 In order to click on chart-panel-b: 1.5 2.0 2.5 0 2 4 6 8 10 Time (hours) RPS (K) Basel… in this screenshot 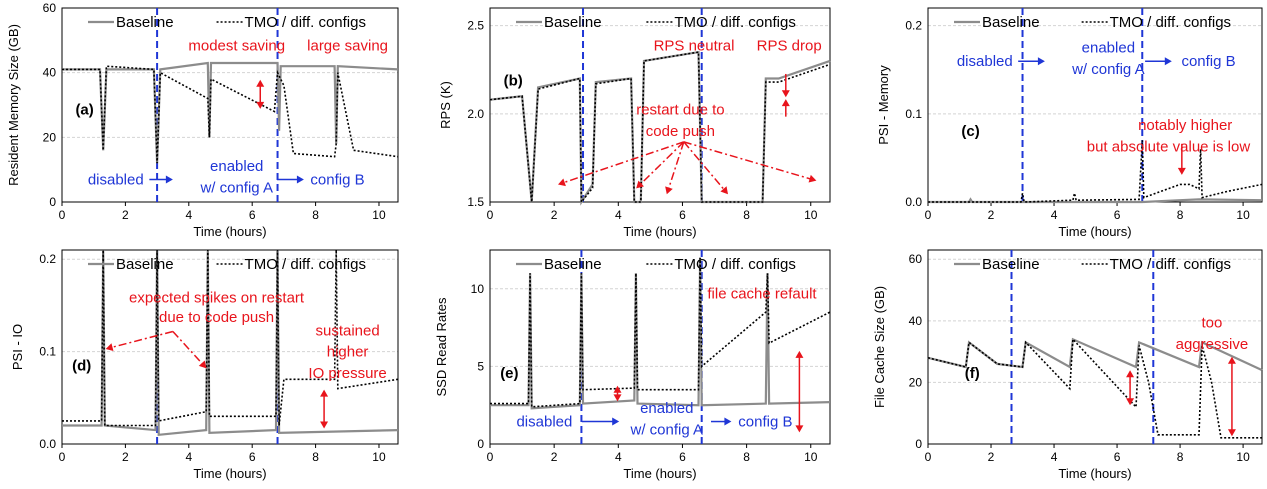, I will do `click(634, 123)`.